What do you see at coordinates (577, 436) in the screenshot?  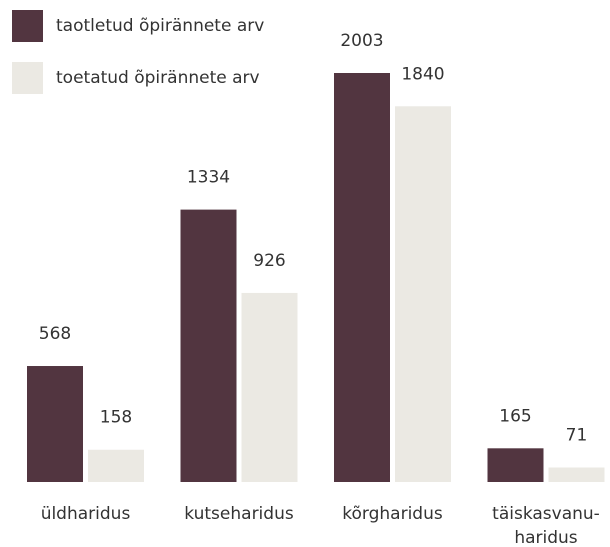 I see `value-label: 71` at bounding box center [577, 436].